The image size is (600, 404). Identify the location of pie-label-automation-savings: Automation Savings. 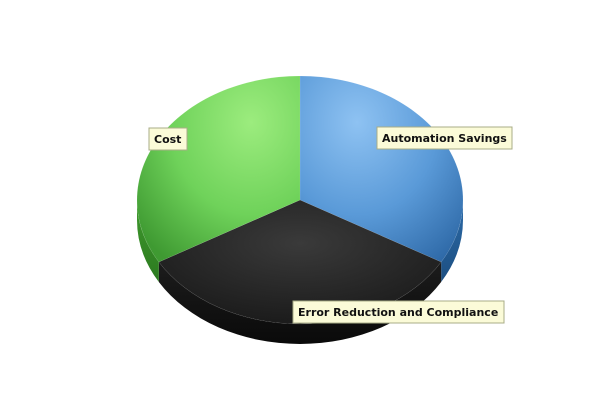
(444, 138).